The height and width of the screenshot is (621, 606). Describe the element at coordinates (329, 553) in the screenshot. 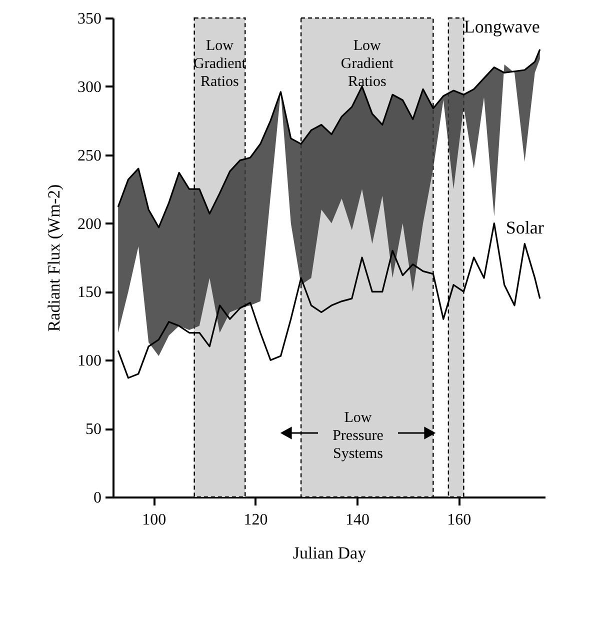

I see `x-axis-title: Julian Day` at that location.